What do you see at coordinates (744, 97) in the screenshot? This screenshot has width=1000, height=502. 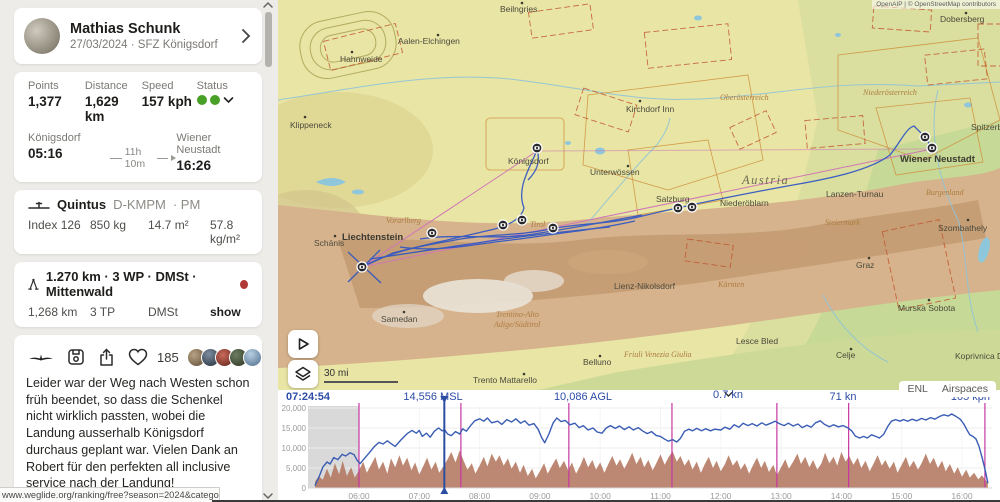 I see `map-label: Oberösterreich` at bounding box center [744, 97].